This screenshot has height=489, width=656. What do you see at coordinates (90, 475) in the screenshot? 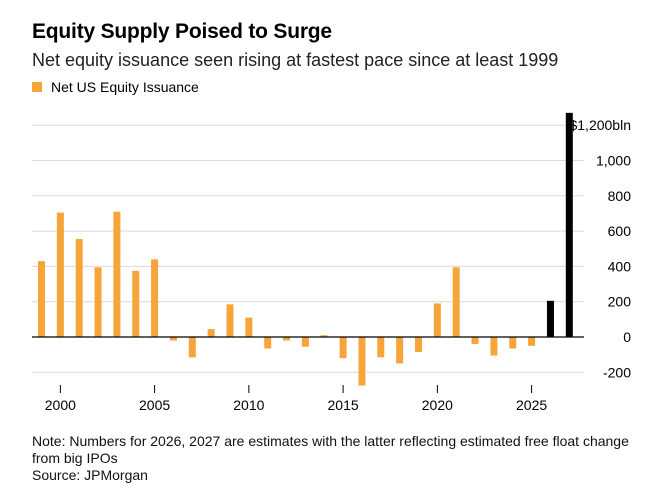
I see `chart-source: Source: JPMorgan` at bounding box center [90, 475].